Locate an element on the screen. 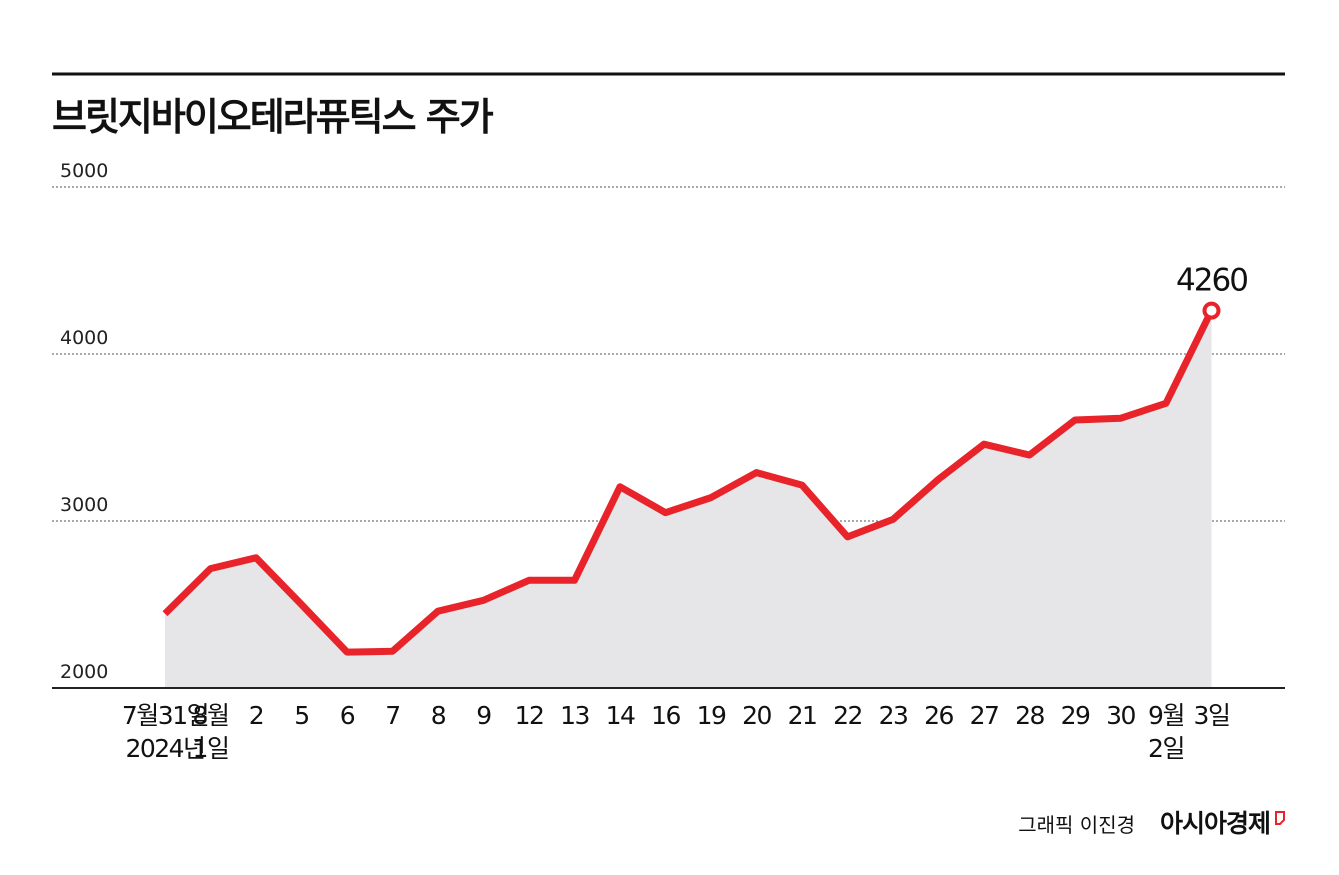 This screenshot has height=875, width=1339. x-tick-label: 2일 is located at coordinates (1166, 748).